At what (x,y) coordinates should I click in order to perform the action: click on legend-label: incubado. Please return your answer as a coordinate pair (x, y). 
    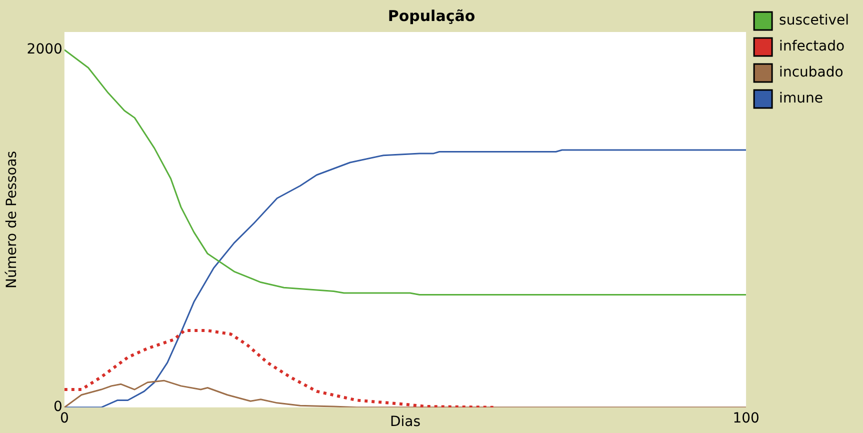
    Looking at the image, I should click on (811, 72).